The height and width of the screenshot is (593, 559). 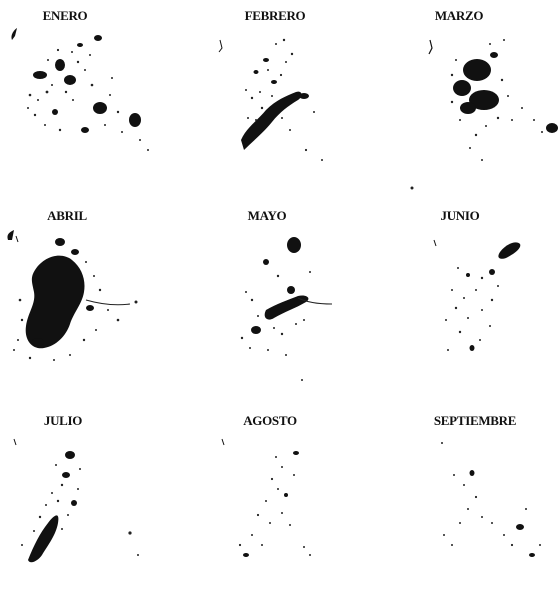 I want to click on month-label: ENERO, so click(x=65, y=15).